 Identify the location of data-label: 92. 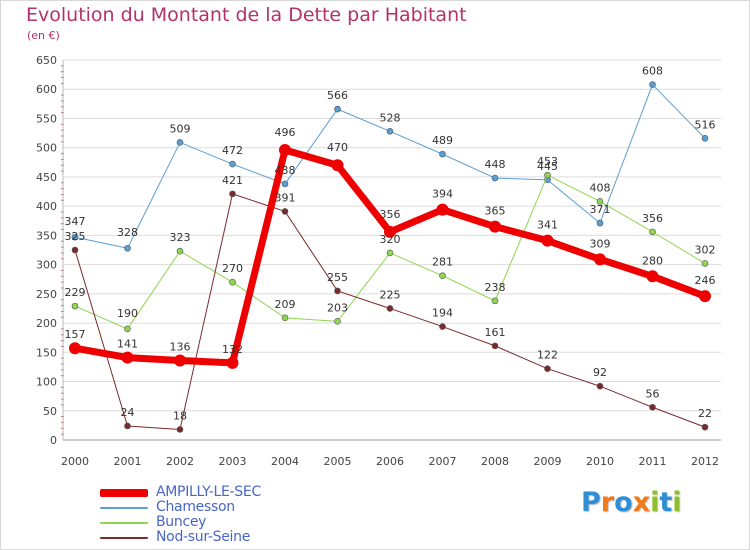
(600, 372).